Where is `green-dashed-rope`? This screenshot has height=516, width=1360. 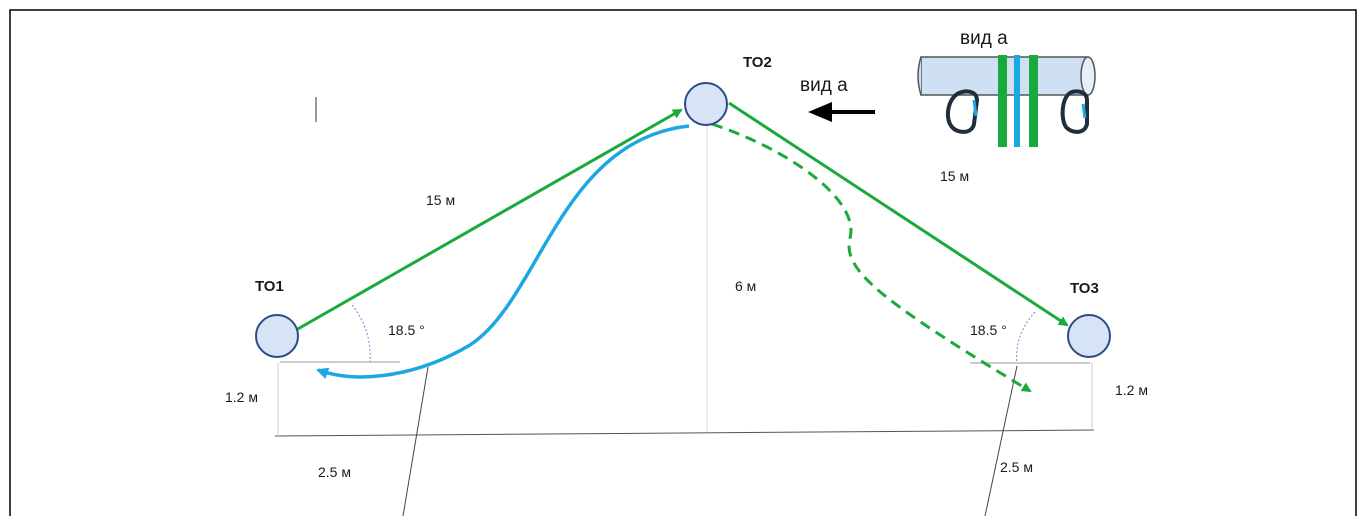 green-dashed-rope is located at coordinates (871, 257).